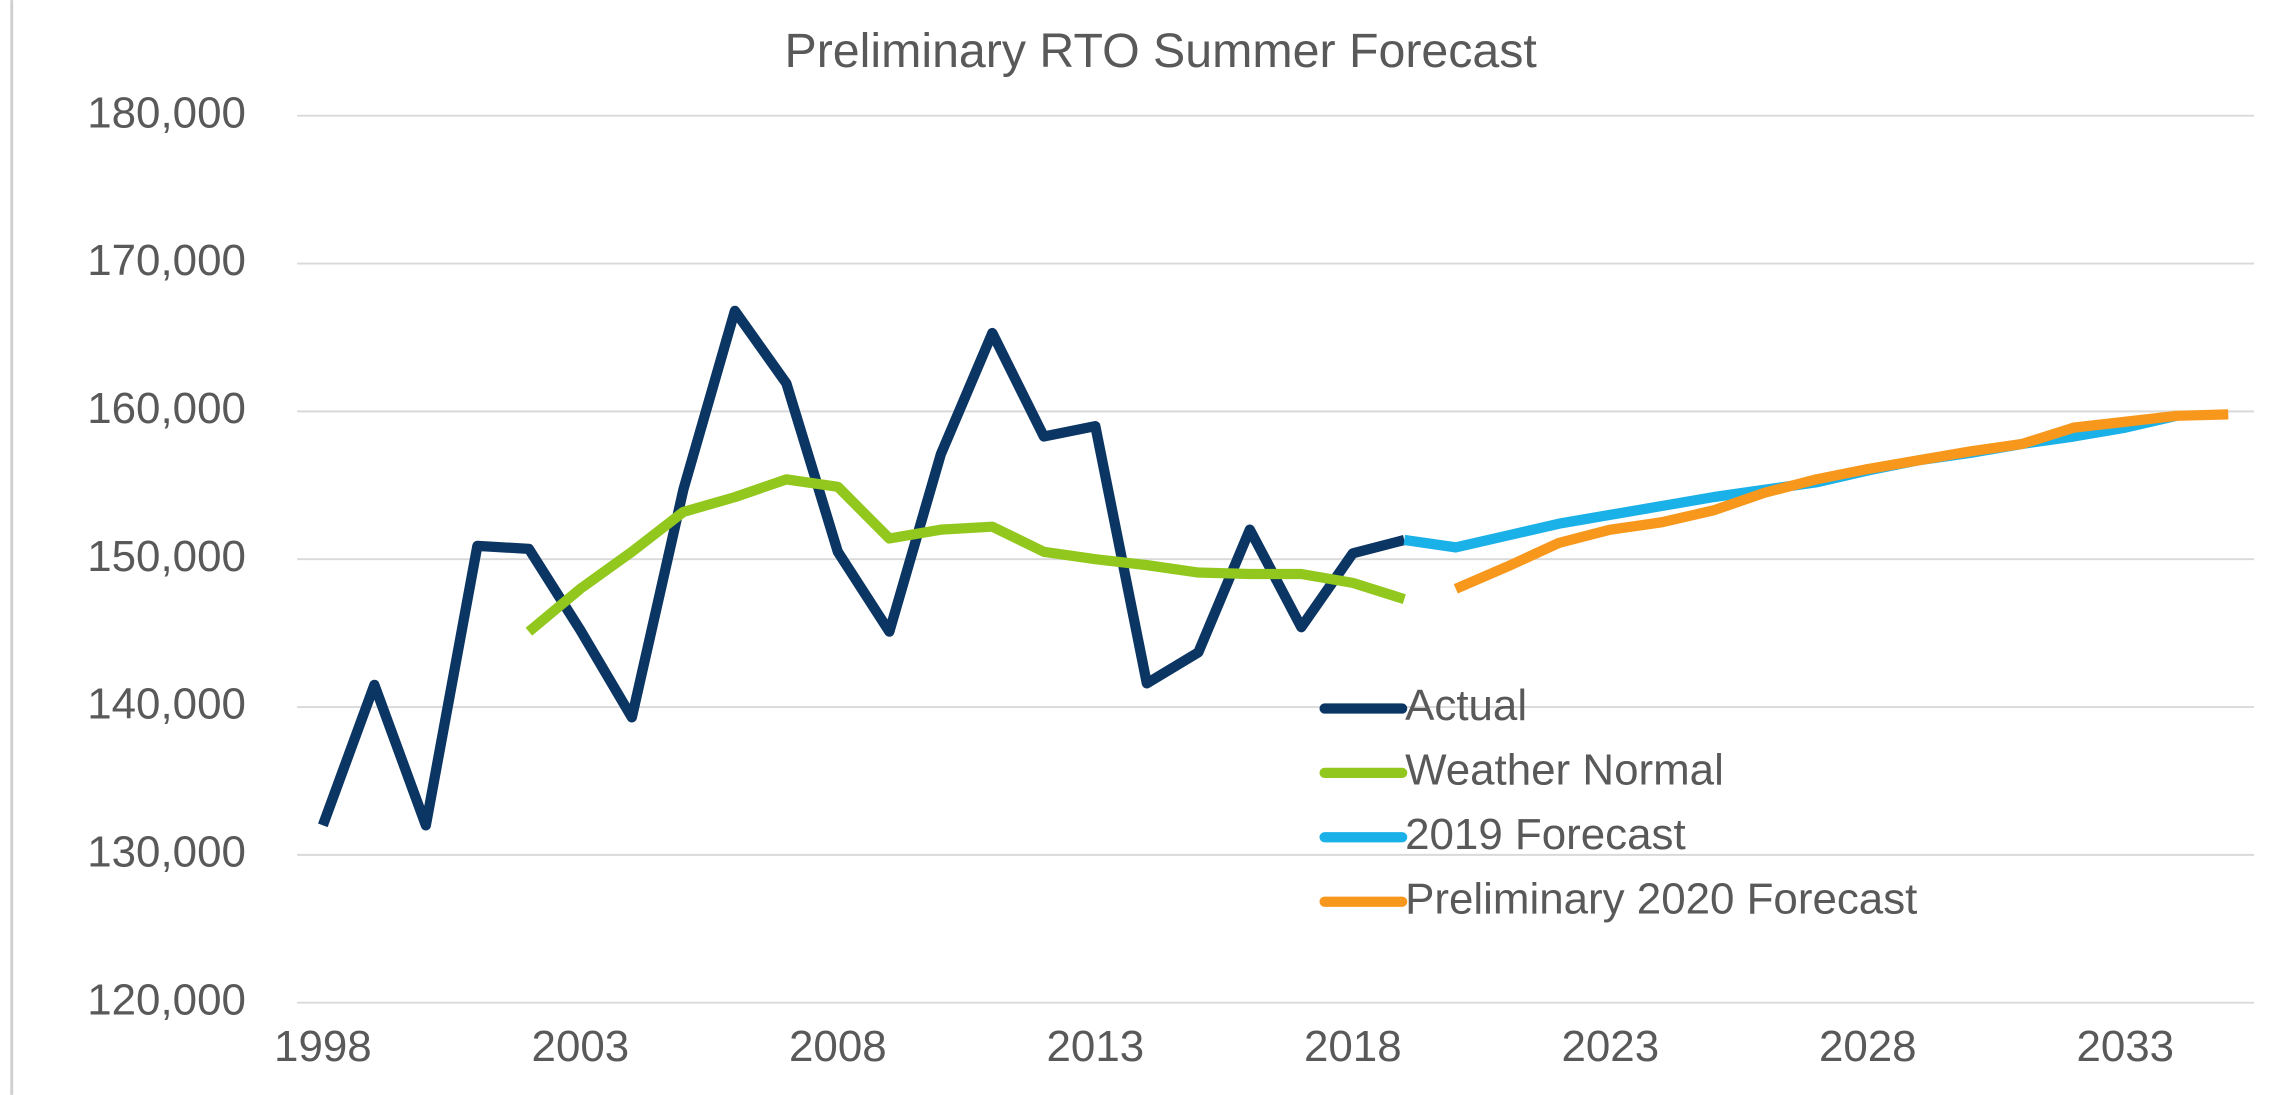  I want to click on x-tick-label: 2033, so click(2125, 1046).